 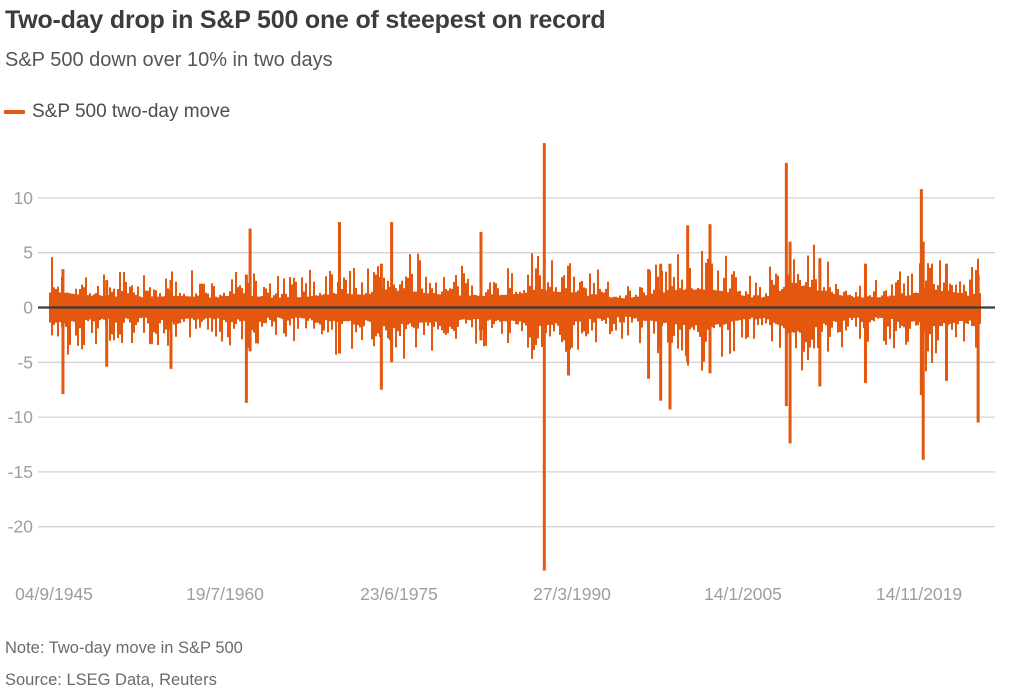 I want to click on legend: S&P 500 two-day move, so click(x=117, y=112).